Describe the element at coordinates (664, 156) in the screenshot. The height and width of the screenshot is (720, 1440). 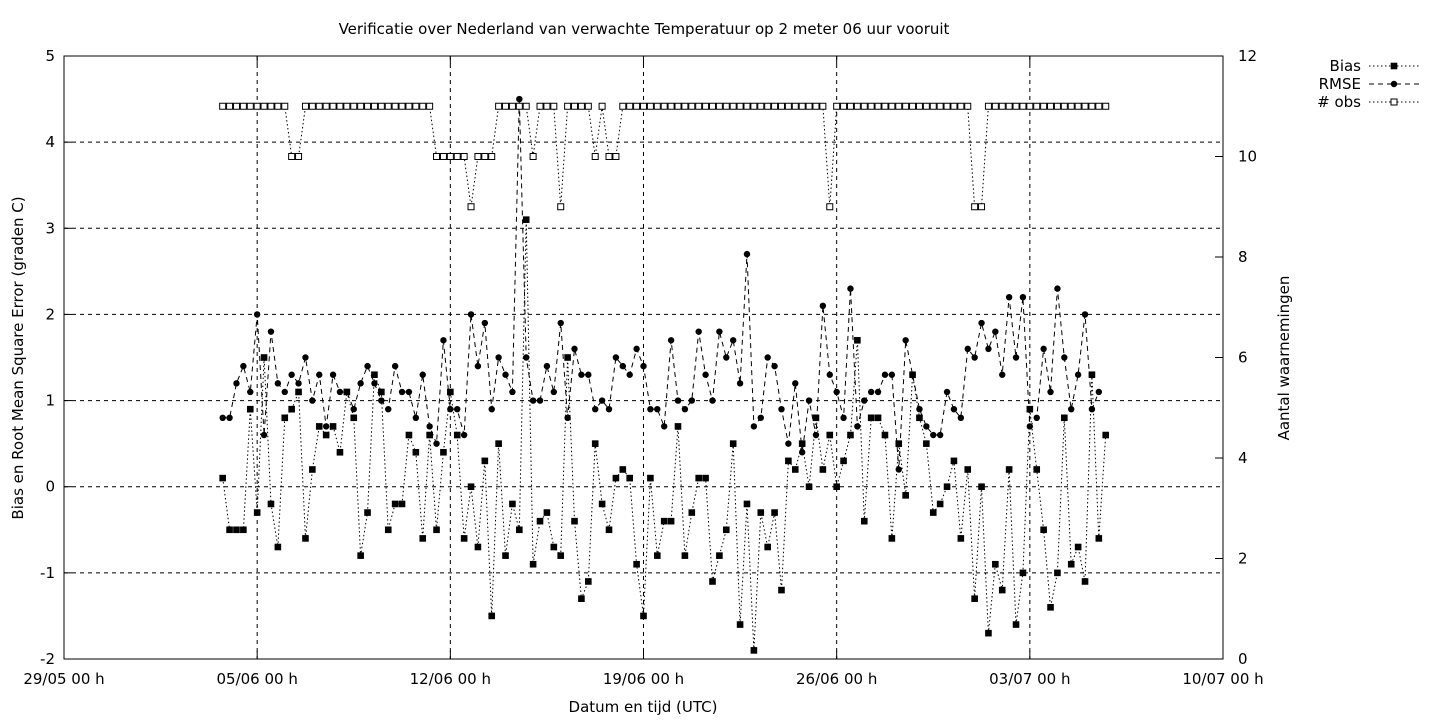
I see `series-line` at that location.